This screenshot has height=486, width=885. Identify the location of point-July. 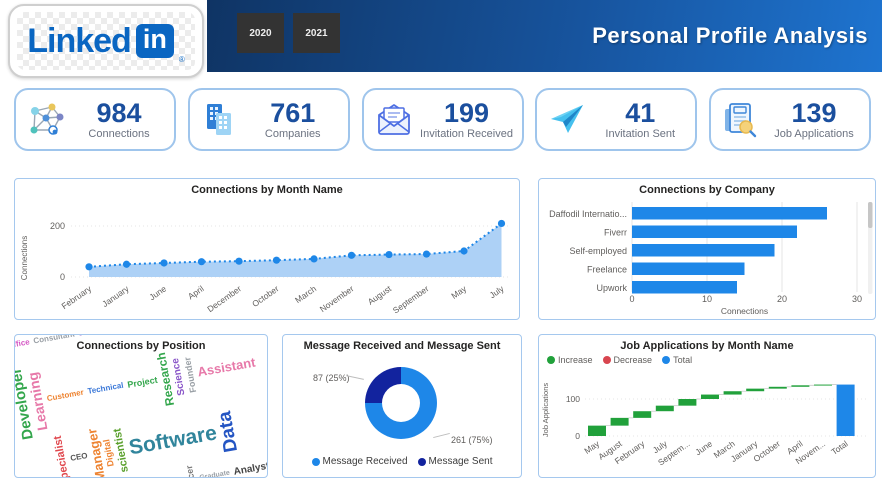
(501, 223).